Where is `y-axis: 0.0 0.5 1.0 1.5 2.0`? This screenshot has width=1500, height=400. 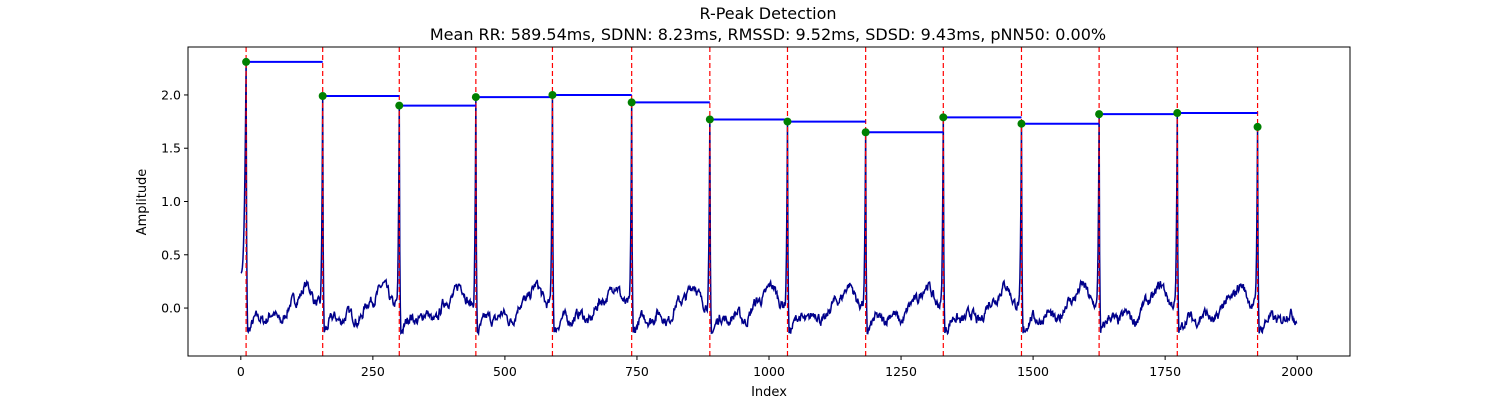 y-axis: 0.0 0.5 1.0 1.5 2.0 is located at coordinates (174, 201).